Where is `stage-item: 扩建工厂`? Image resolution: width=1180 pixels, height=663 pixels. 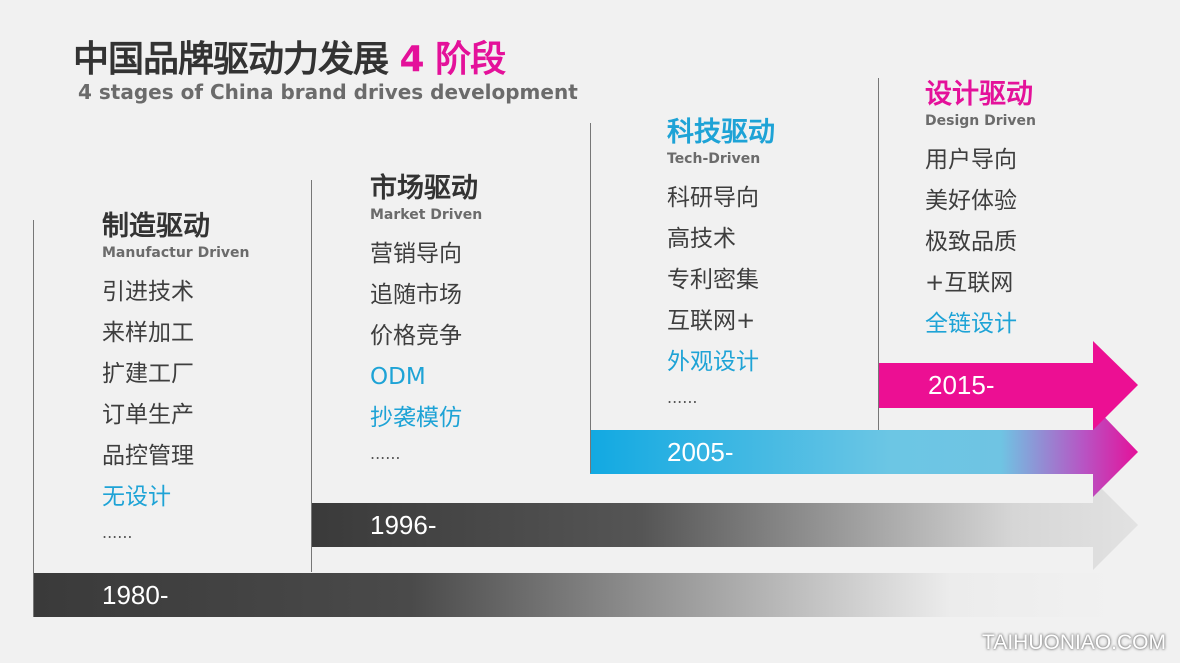
stage-item: 扩建工厂 is located at coordinates (148, 374).